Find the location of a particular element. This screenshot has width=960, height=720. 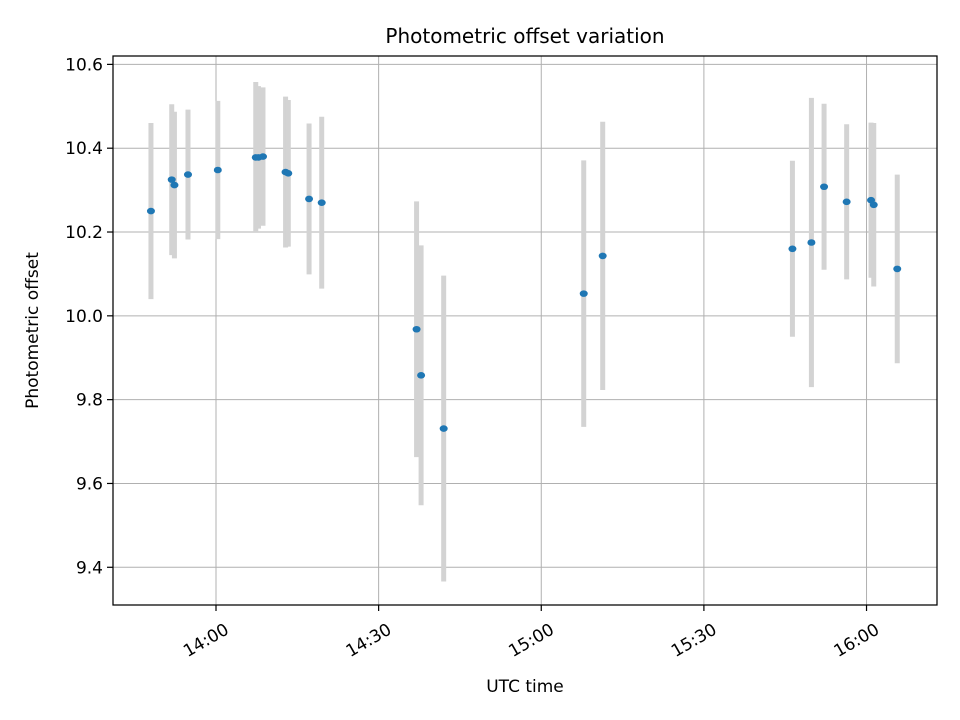

y-tick-label: 9.6 is located at coordinates (89, 484).